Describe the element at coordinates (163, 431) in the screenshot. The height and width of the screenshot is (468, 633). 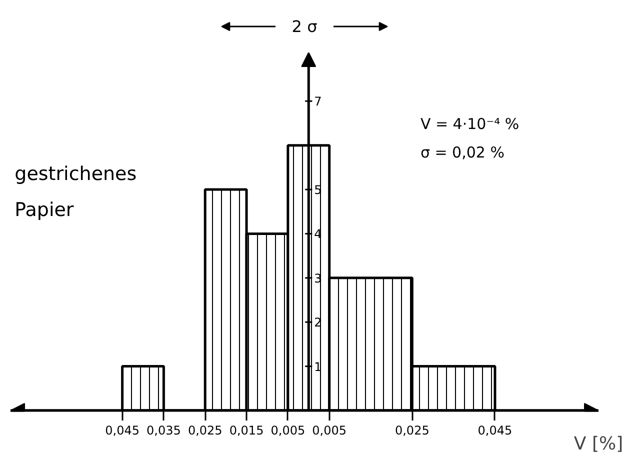
I see `x-tick-label: 0,035` at that location.